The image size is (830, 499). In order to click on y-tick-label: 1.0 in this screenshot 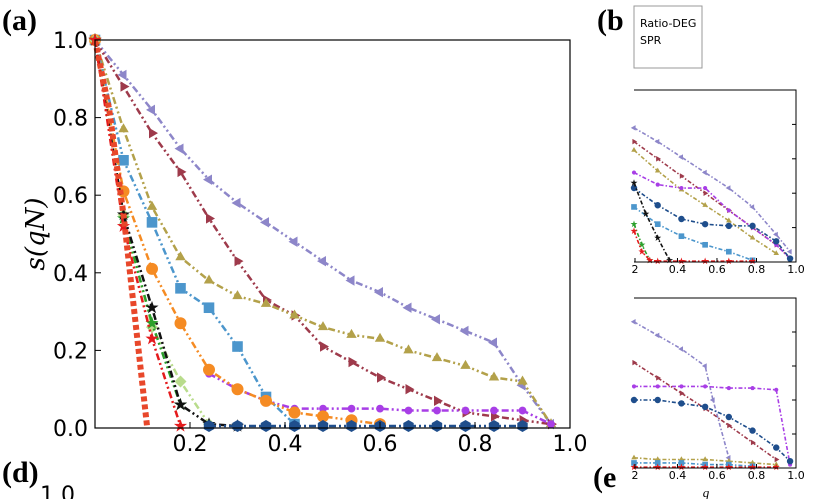, I will do `click(70, 41)`.